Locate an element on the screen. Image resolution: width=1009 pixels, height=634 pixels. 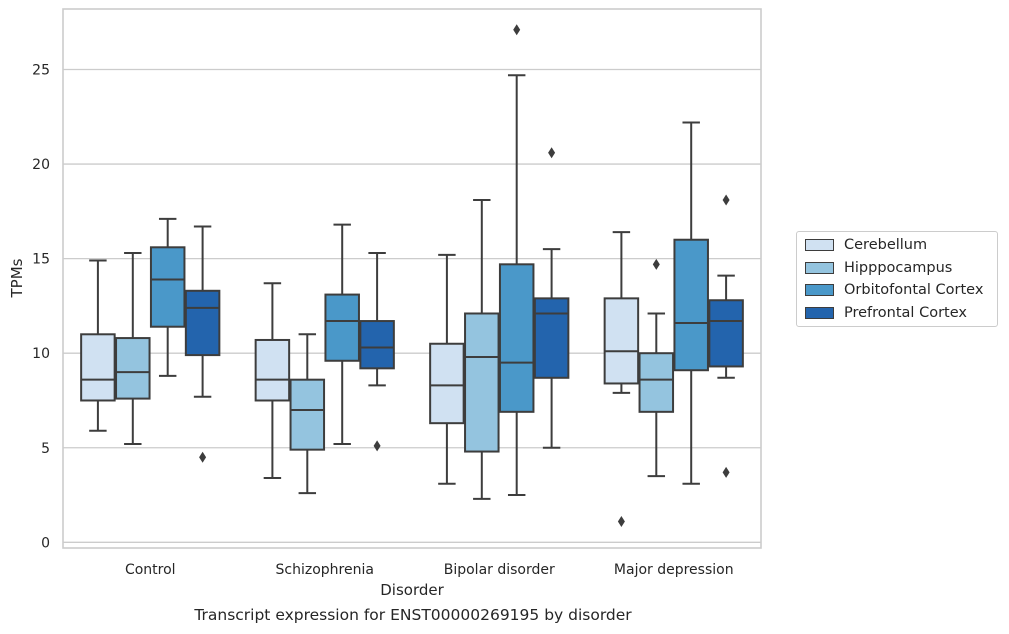
legend-item: Prefrontal Cortex is located at coordinates (886, 313).